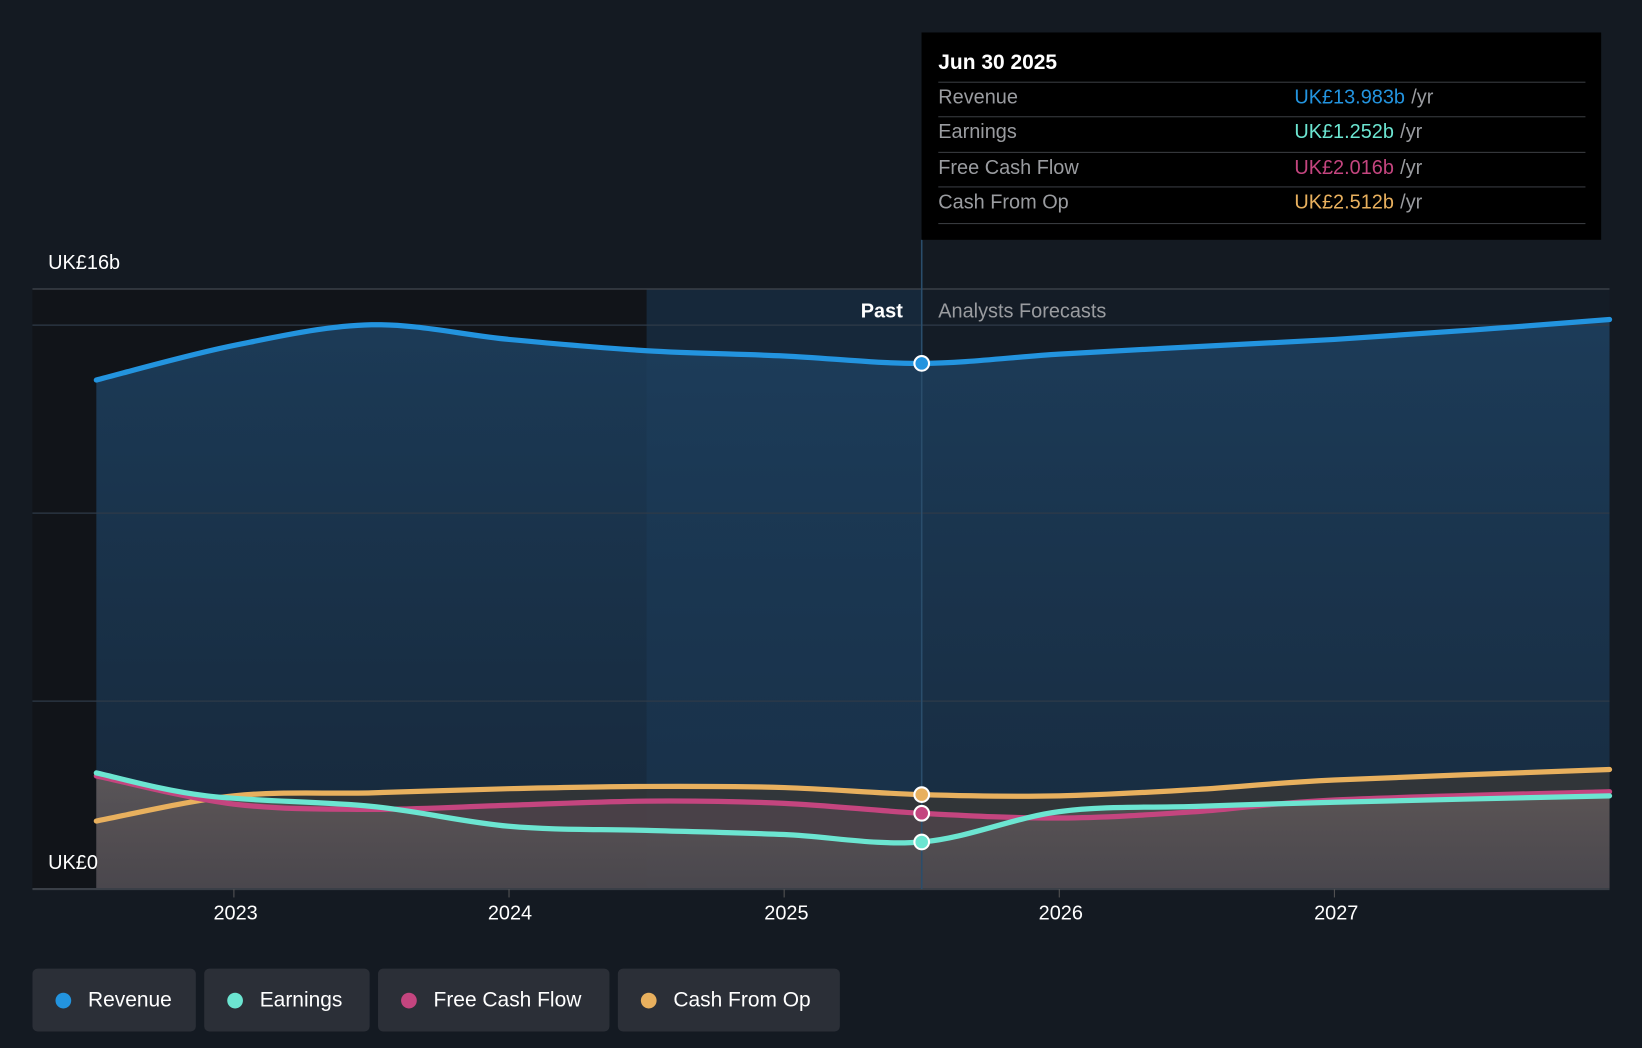  What do you see at coordinates (786, 913) in the screenshot?
I see `x-tick-2025: 2025` at bounding box center [786, 913].